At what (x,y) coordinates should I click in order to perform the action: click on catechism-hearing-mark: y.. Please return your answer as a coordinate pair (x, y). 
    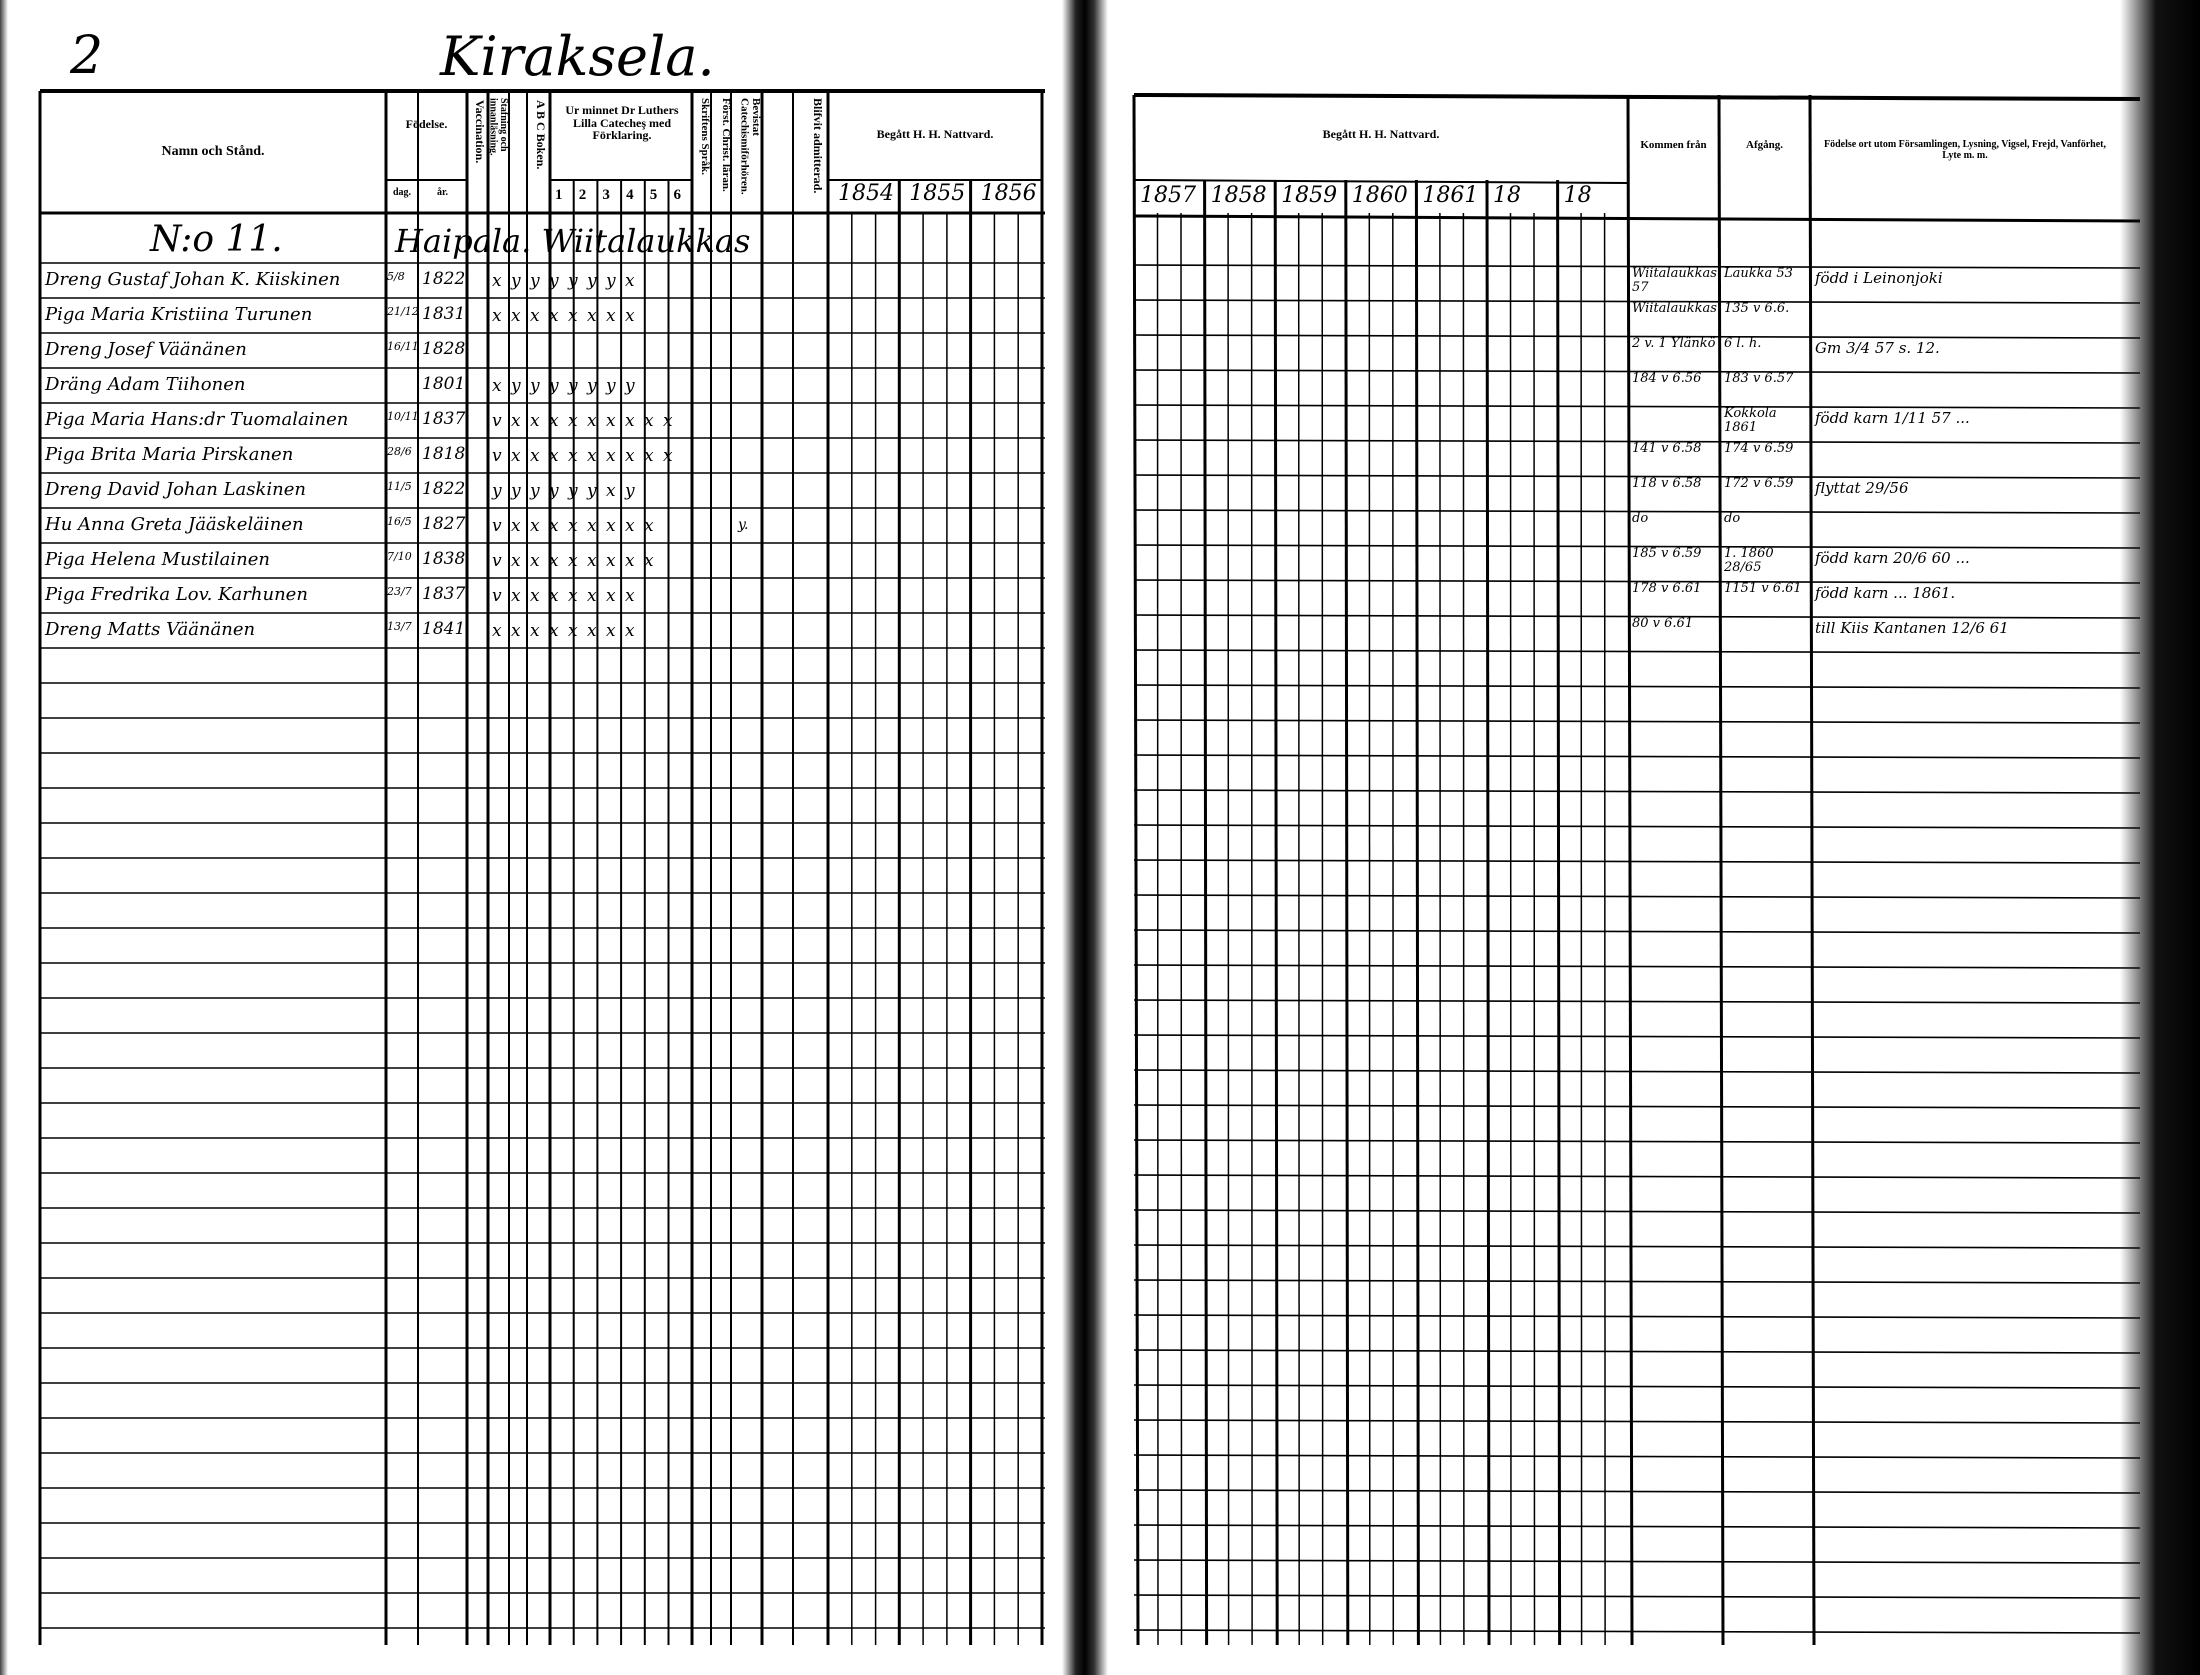
    Looking at the image, I should click on (743, 525).